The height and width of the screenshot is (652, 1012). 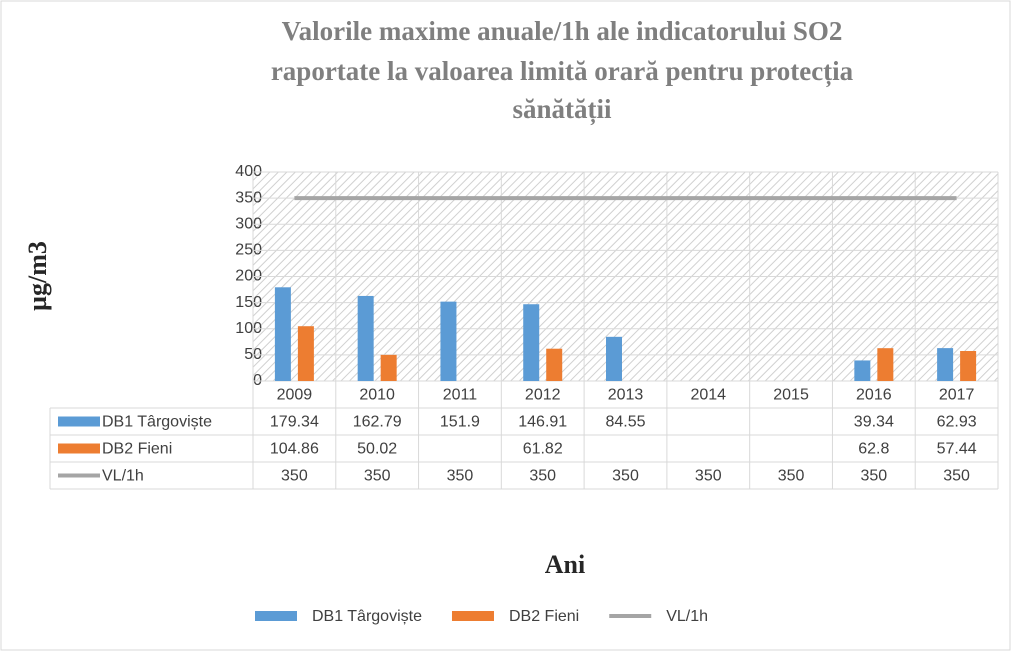 What do you see at coordinates (248, 250) in the screenshot?
I see `y-tick-label: 250` at bounding box center [248, 250].